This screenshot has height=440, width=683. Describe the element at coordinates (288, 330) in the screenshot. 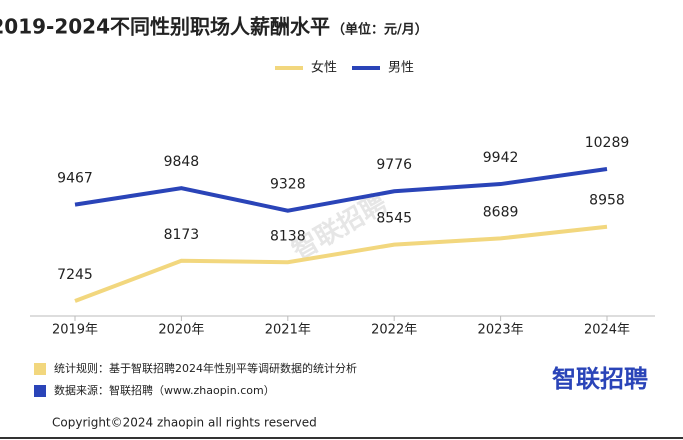

I see `x-tick-label: 2021年` at that location.